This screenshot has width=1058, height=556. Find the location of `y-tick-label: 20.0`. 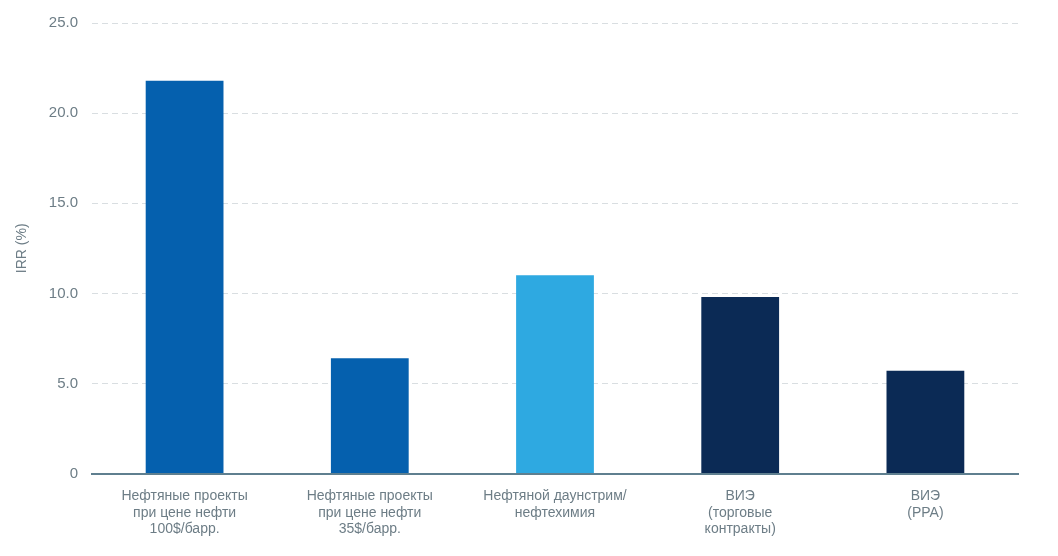

y-tick-label: 20.0 is located at coordinates (63, 112).